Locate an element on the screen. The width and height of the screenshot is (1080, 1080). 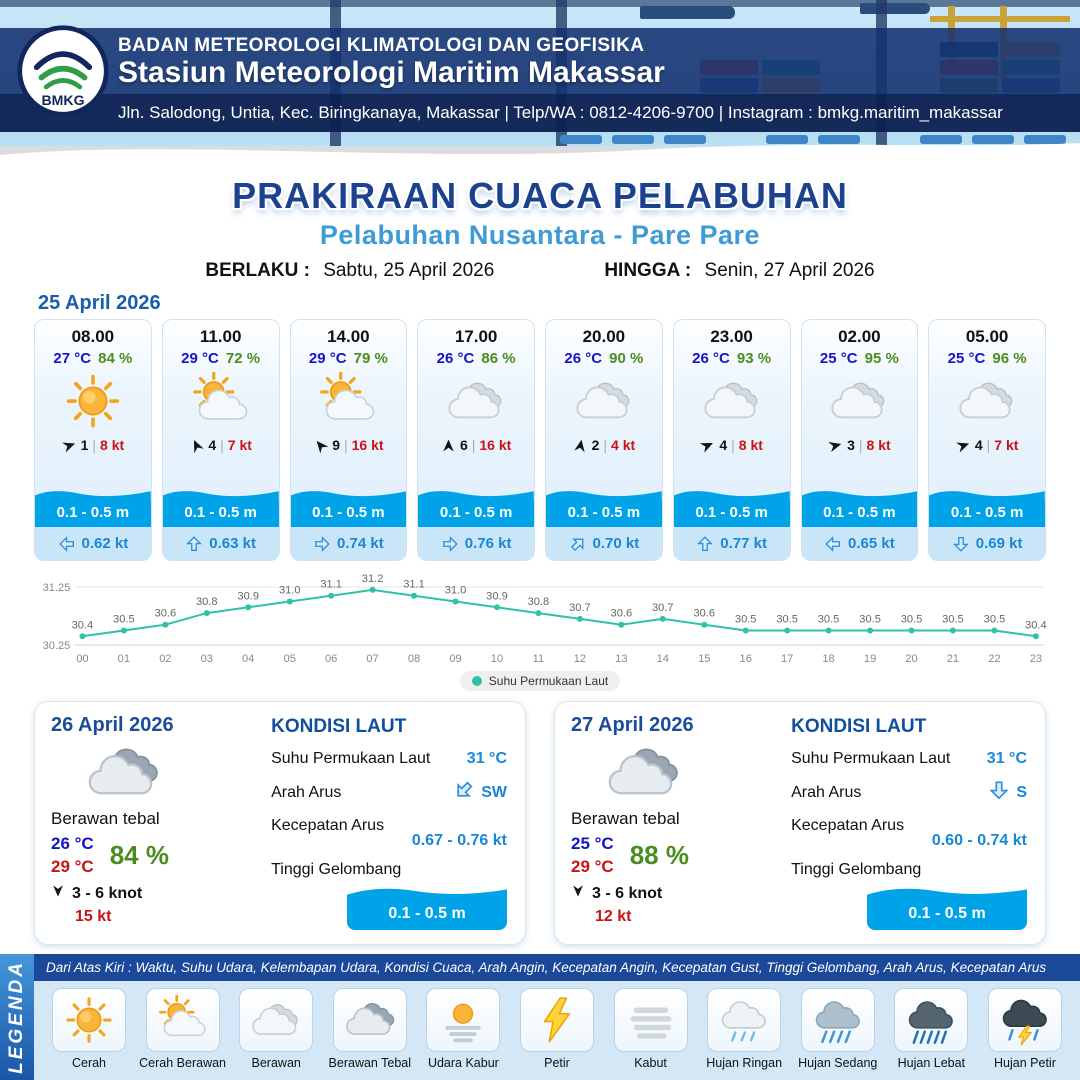
daily-gust: 15 kt is located at coordinates (93, 916).